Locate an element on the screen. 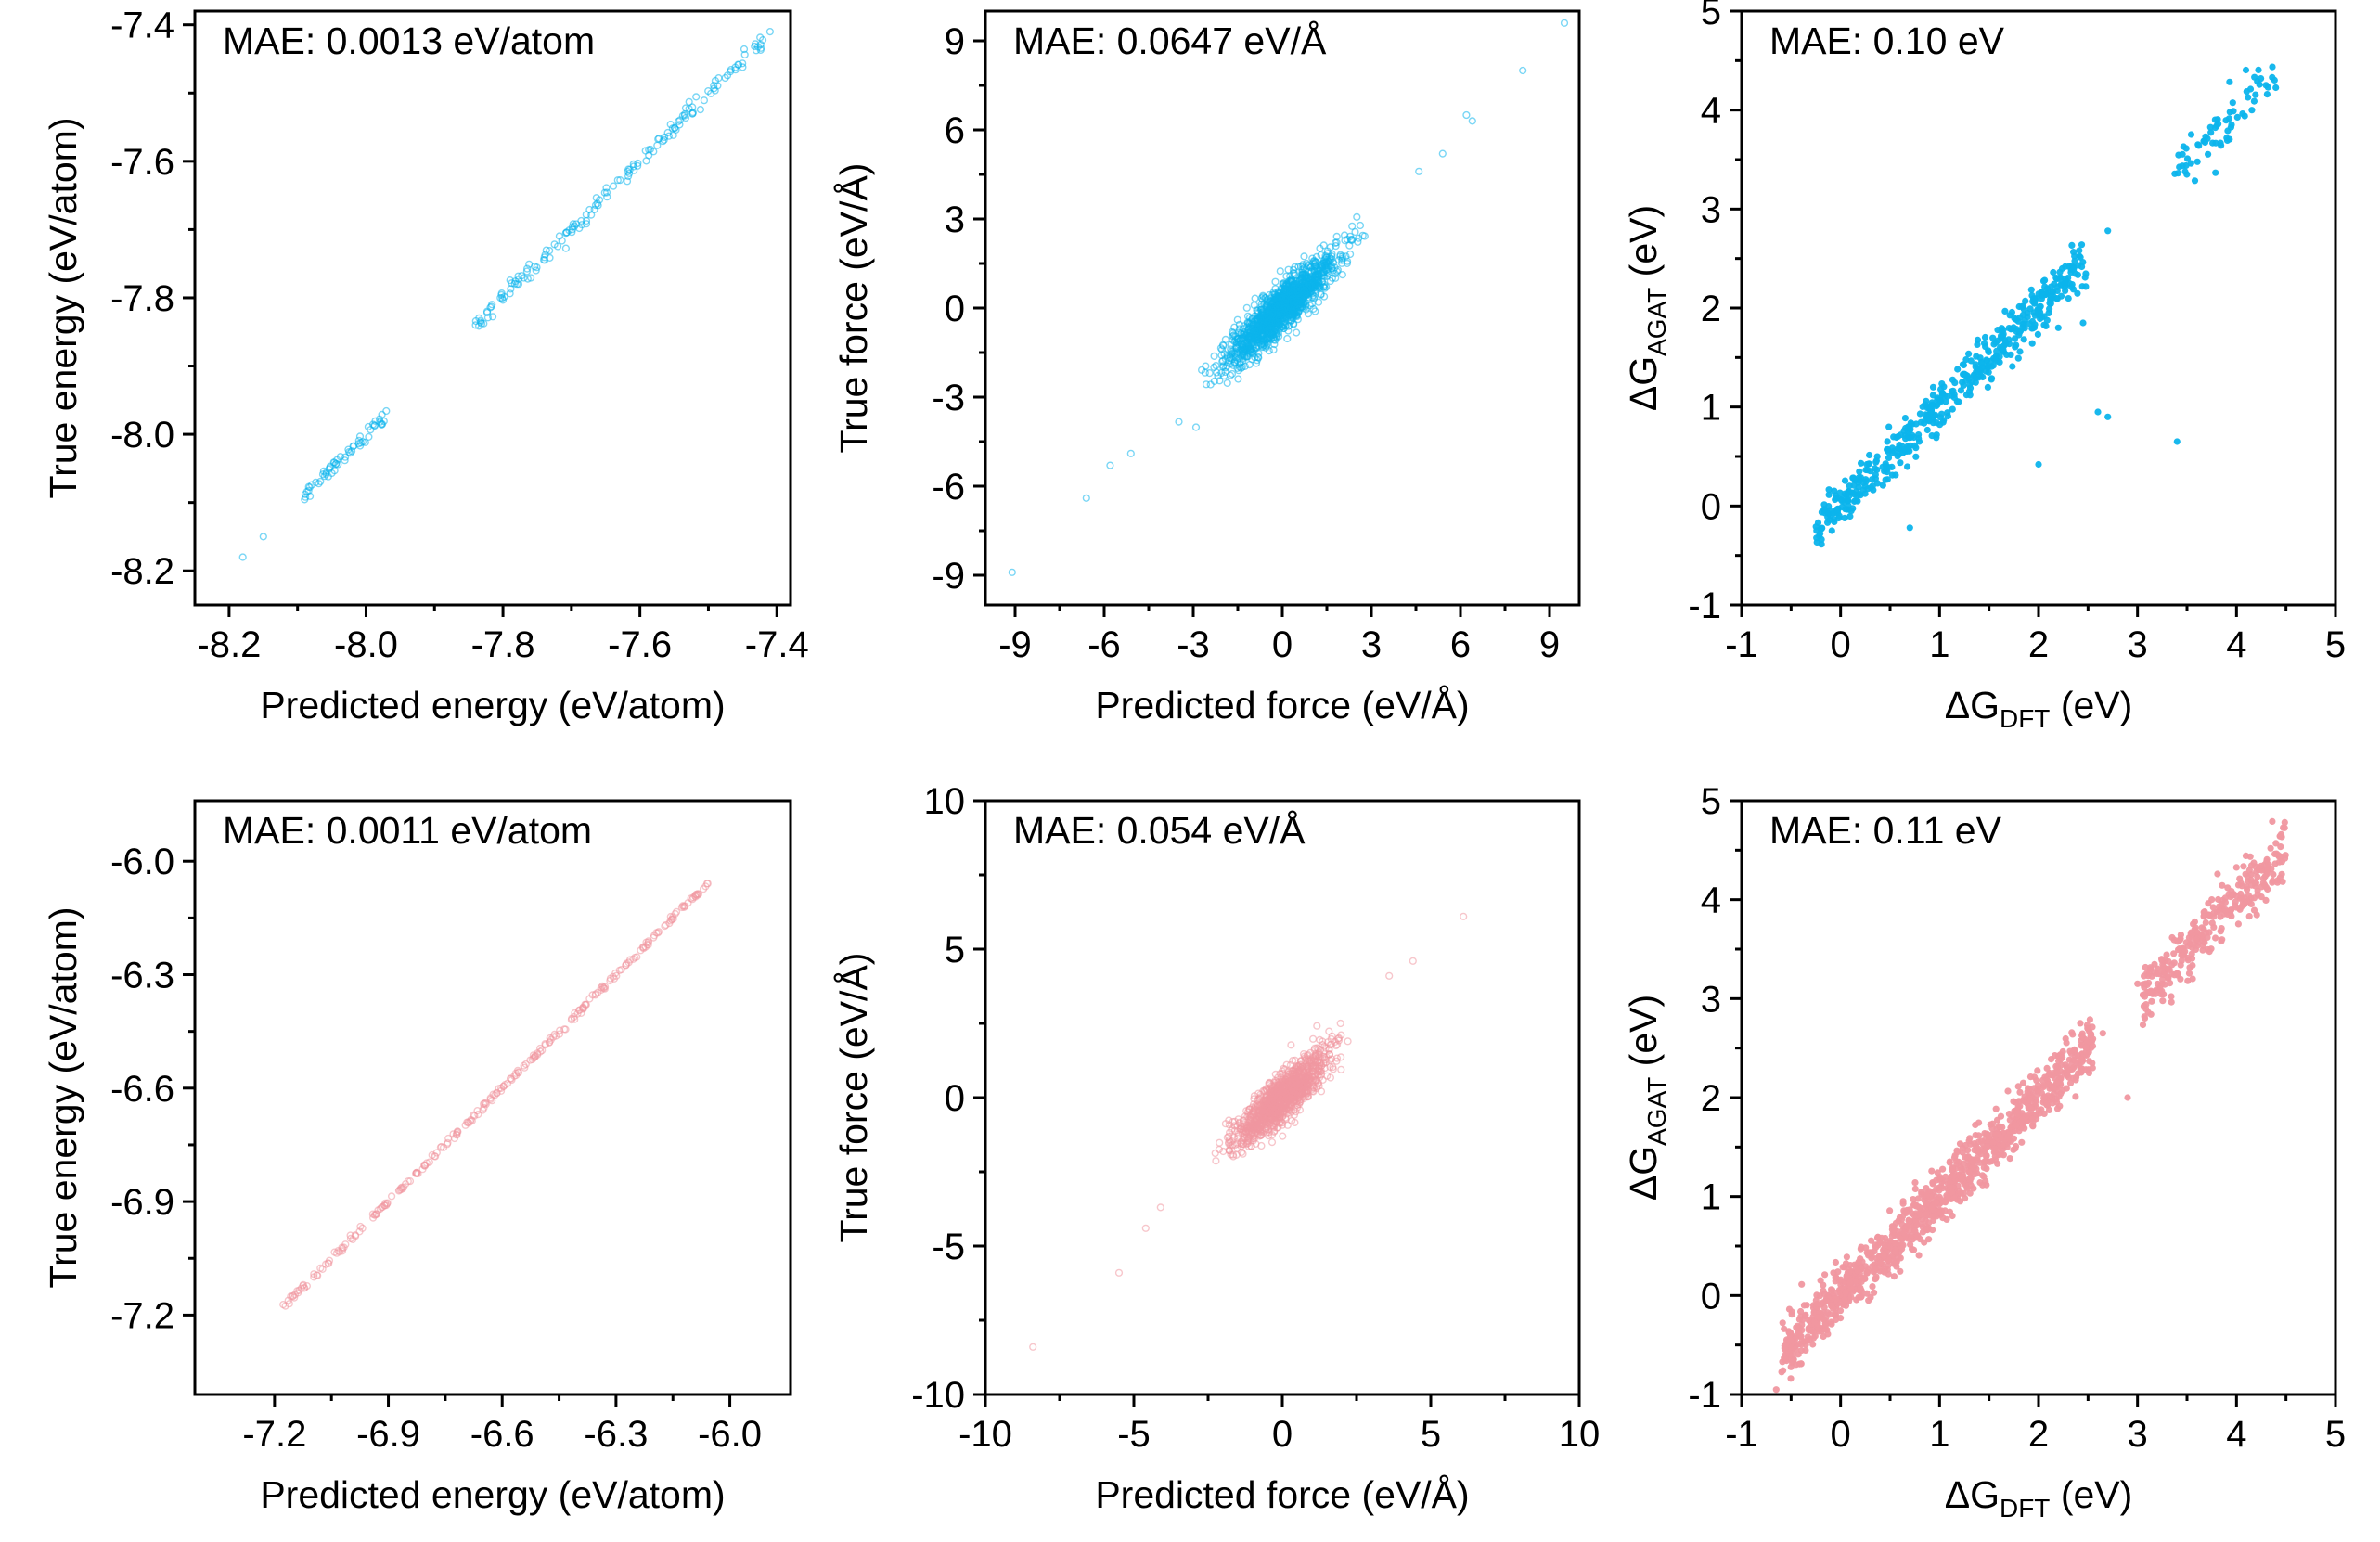  y-tick-label: -10 is located at coordinates (938, 1395).